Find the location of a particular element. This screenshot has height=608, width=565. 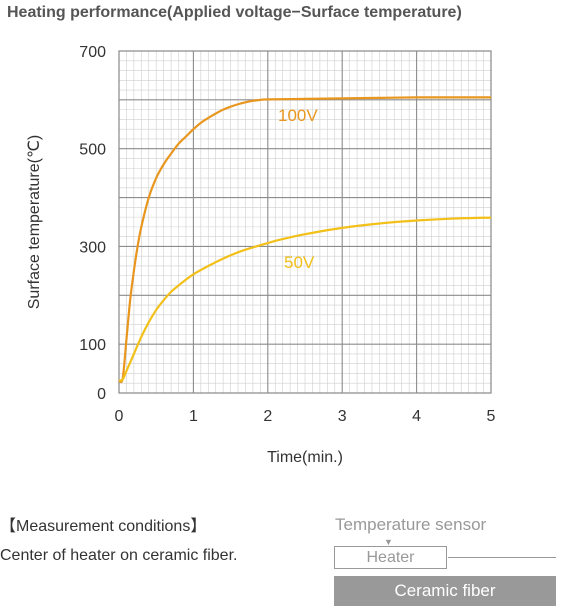

x-tick-label: 1 is located at coordinates (193, 416).